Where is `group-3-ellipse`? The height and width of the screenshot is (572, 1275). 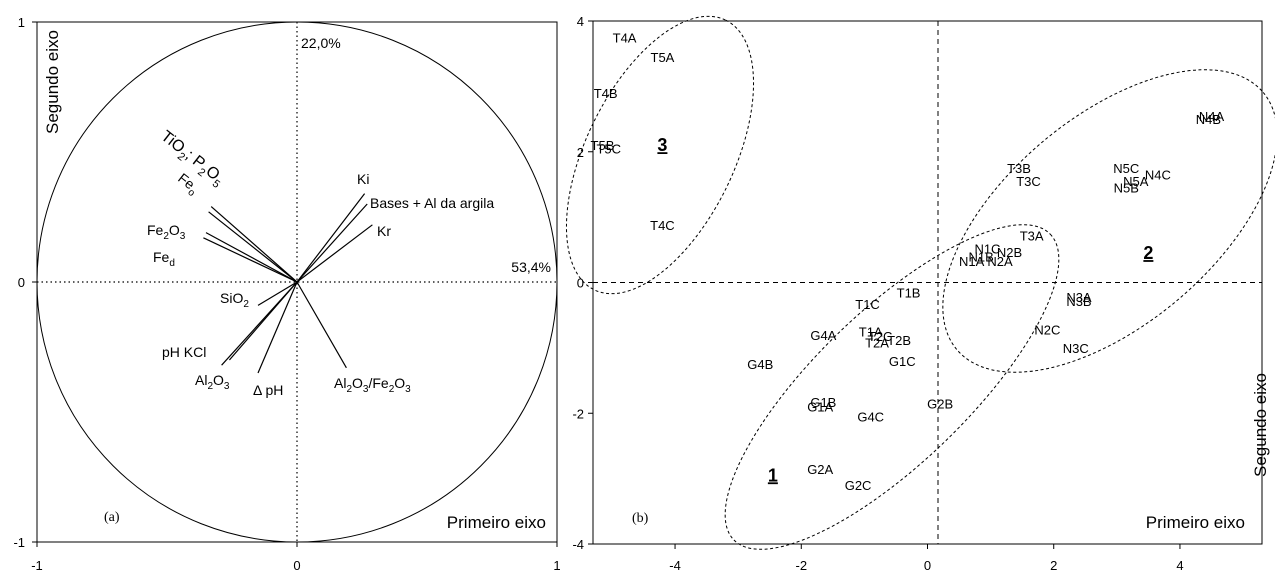 group-3-ellipse is located at coordinates (660, 155).